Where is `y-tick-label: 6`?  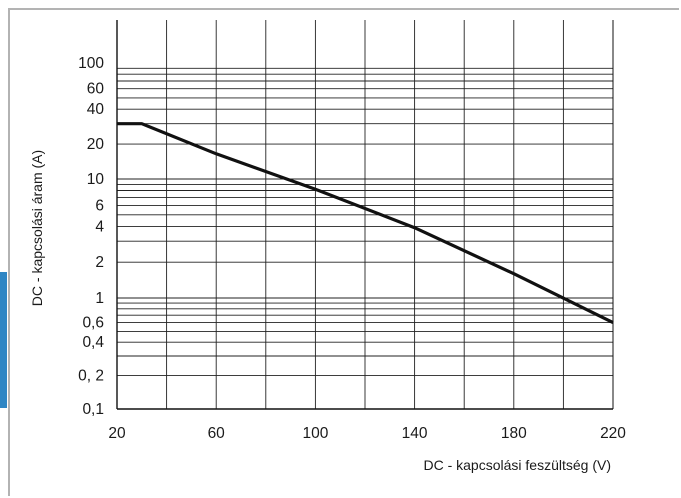
y-tick-label: 6 is located at coordinates (99, 205).